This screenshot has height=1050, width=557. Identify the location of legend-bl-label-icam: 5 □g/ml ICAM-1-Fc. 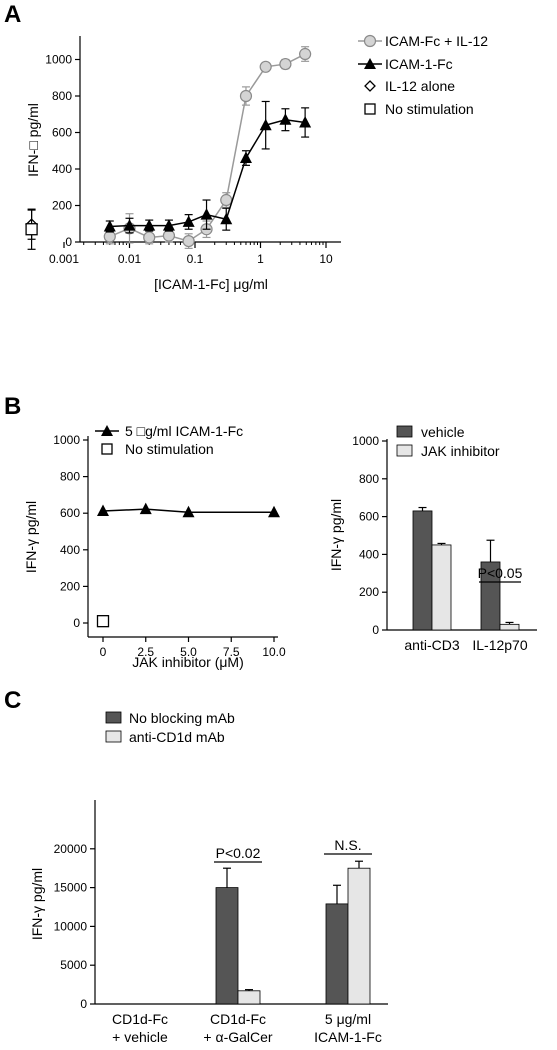
(184, 431).